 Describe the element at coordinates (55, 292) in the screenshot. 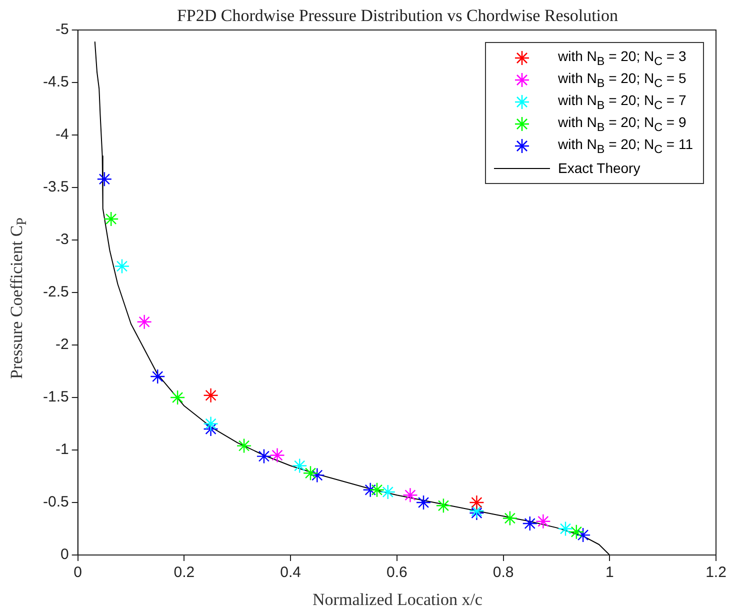

I see `y-tick-label: -2.5` at that location.